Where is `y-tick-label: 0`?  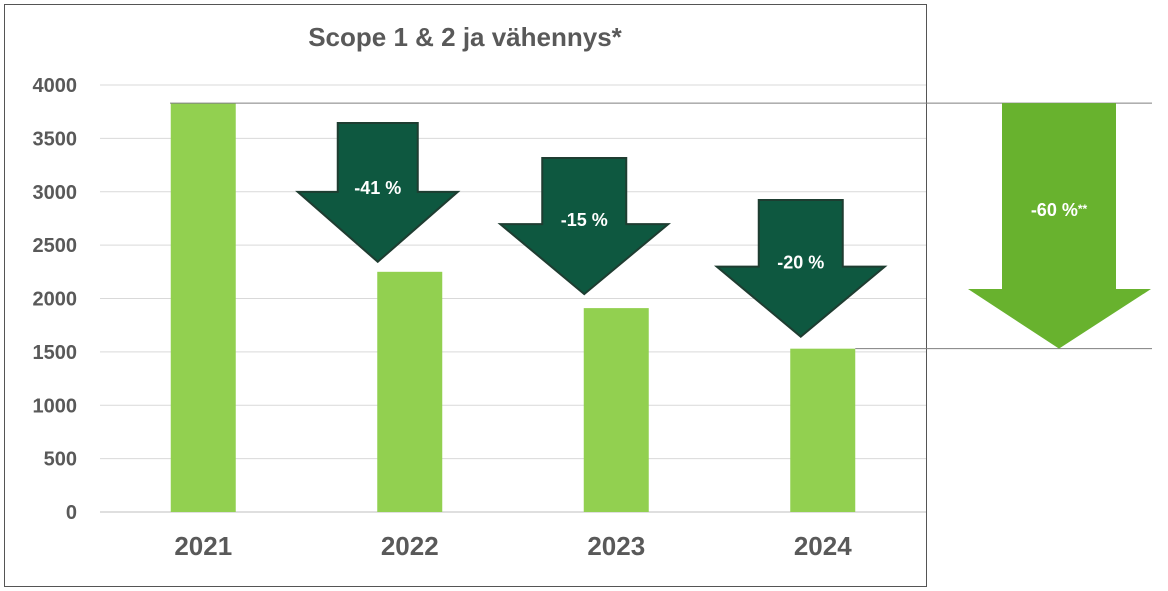 y-tick-label: 0 is located at coordinates (71, 513).